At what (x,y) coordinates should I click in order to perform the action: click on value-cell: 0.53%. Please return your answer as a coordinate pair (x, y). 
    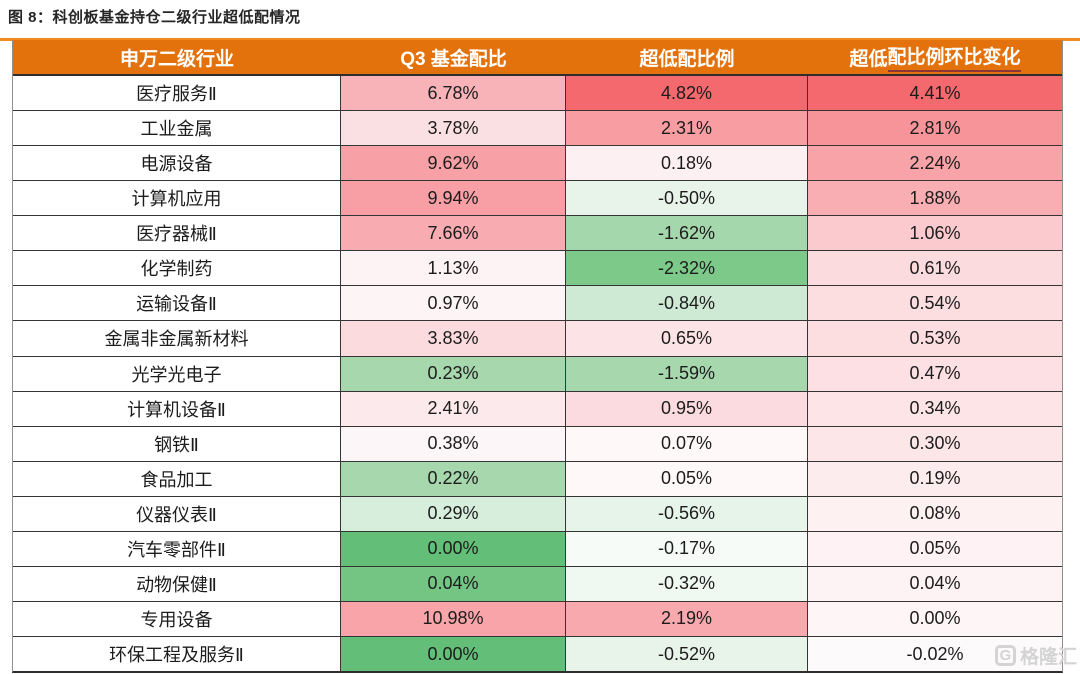
    Looking at the image, I should click on (935, 338).